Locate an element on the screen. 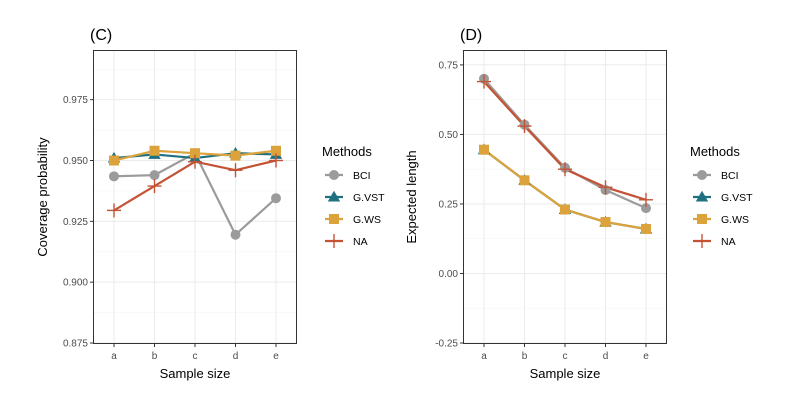 The image size is (795, 405). y-tick-label-d: 0.75 is located at coordinates (449, 65).